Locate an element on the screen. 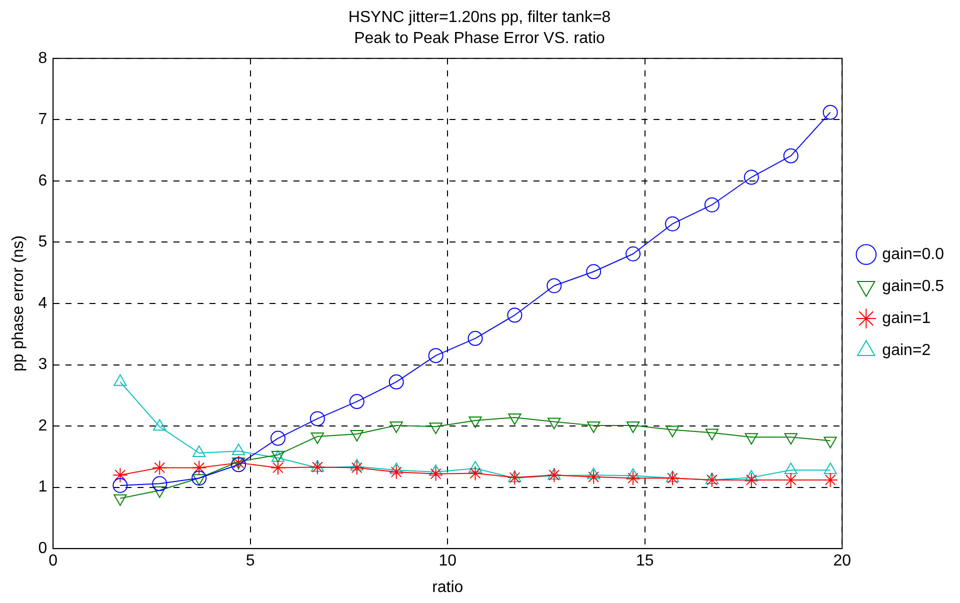 The height and width of the screenshot is (603, 960). y-tick-label: 4 is located at coordinates (43, 303).